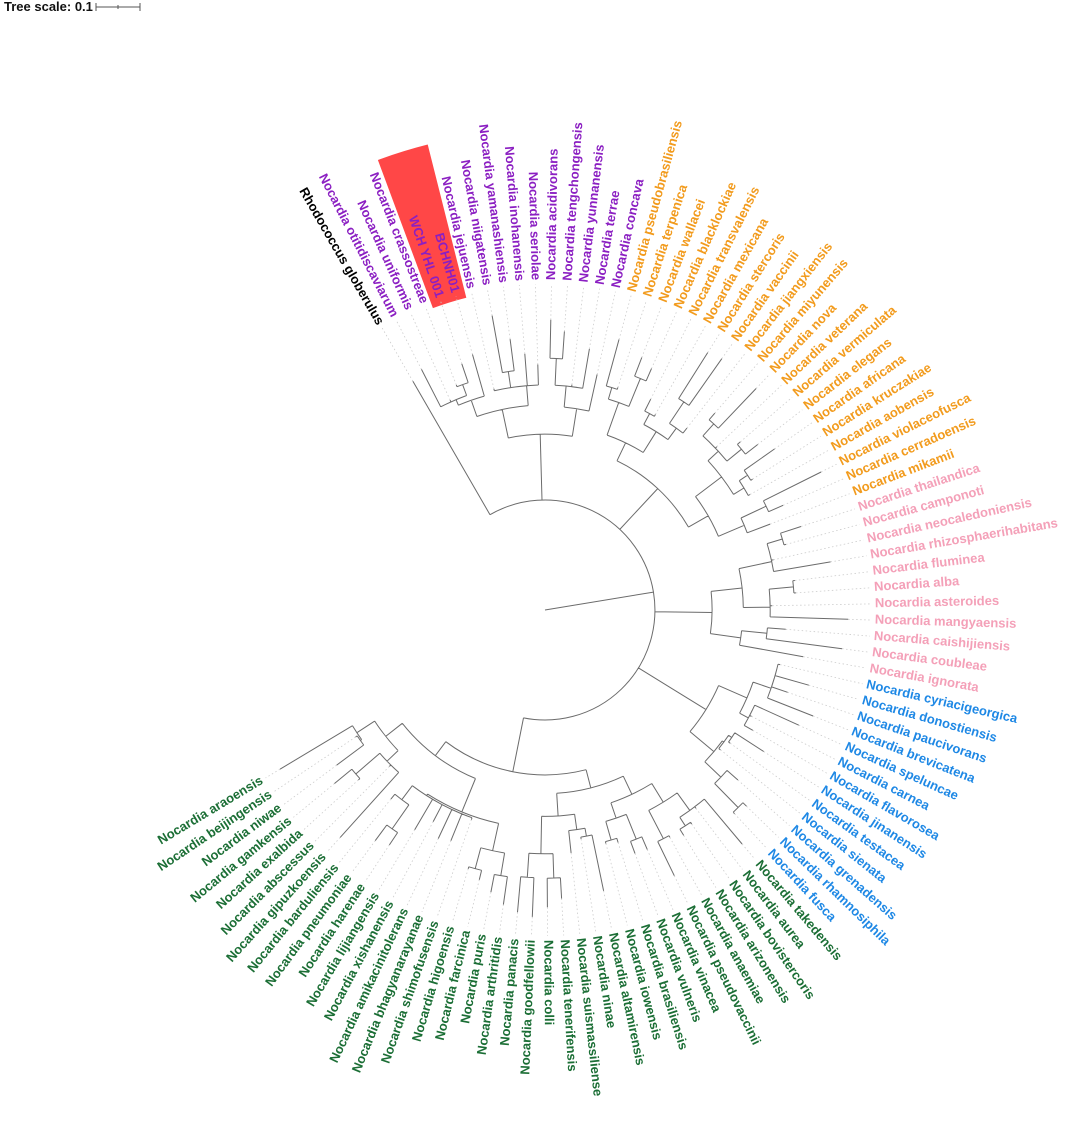  What do you see at coordinates (552, 214) in the screenshot?
I see `leaf-label-nocardia-acidivorans: Nocardia acidivorans` at bounding box center [552, 214].